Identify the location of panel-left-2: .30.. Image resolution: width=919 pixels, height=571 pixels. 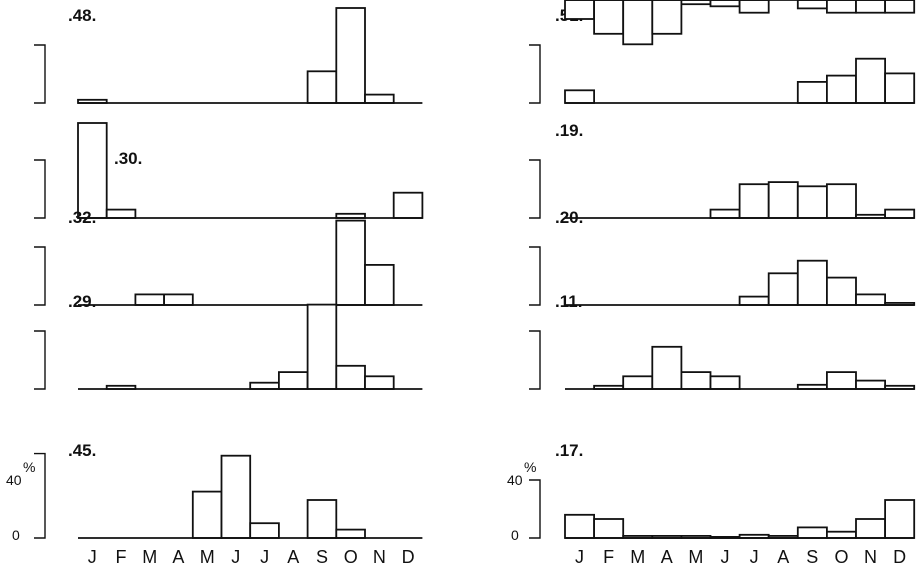
(229, 170).